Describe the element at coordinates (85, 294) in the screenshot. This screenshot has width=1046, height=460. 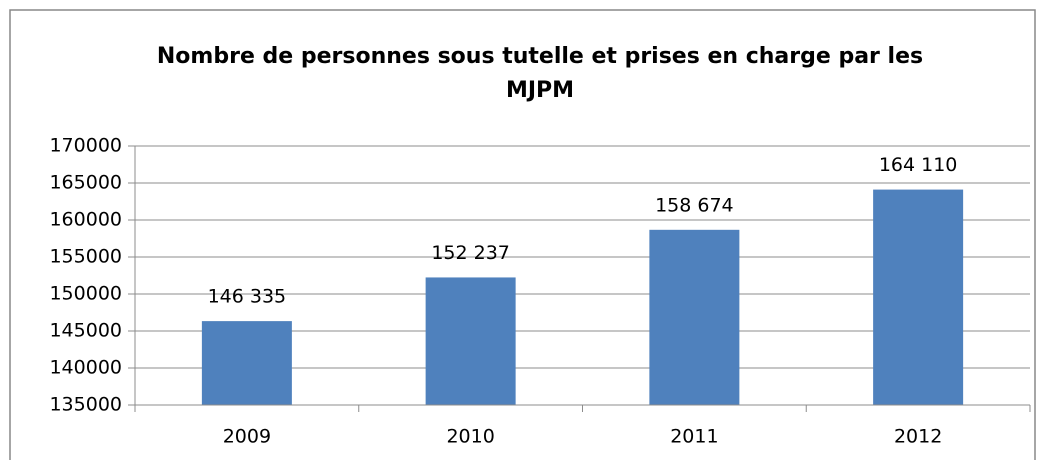
I see `y-tick-label: 150000` at that location.